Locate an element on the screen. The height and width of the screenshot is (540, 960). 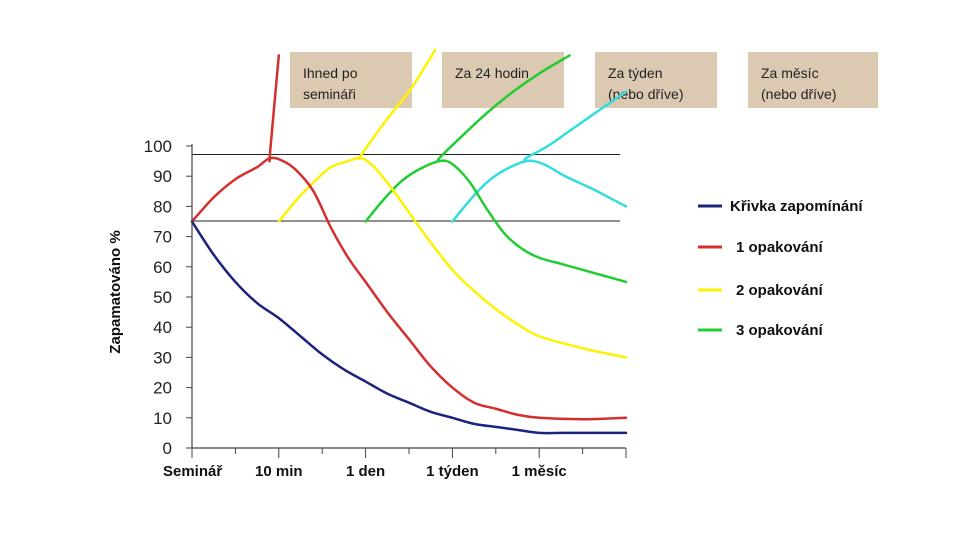
series-2-opakov-n--line is located at coordinates (452, 257).